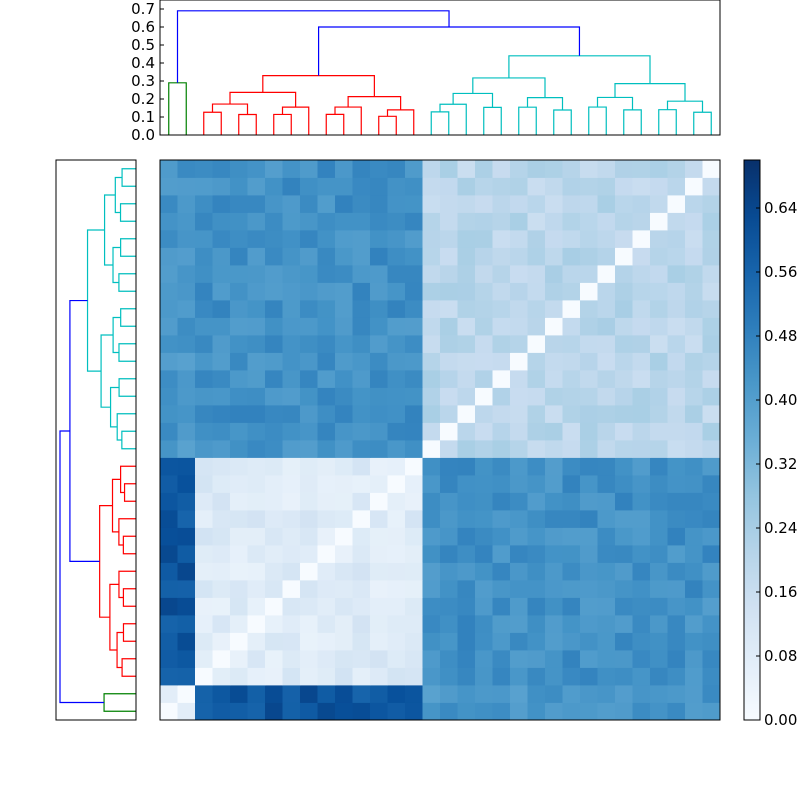 This screenshot has height=800, width=800. Describe the element at coordinates (143, 45) in the screenshot. I see `top-dendrogram-tick-label: 0.5` at that location.